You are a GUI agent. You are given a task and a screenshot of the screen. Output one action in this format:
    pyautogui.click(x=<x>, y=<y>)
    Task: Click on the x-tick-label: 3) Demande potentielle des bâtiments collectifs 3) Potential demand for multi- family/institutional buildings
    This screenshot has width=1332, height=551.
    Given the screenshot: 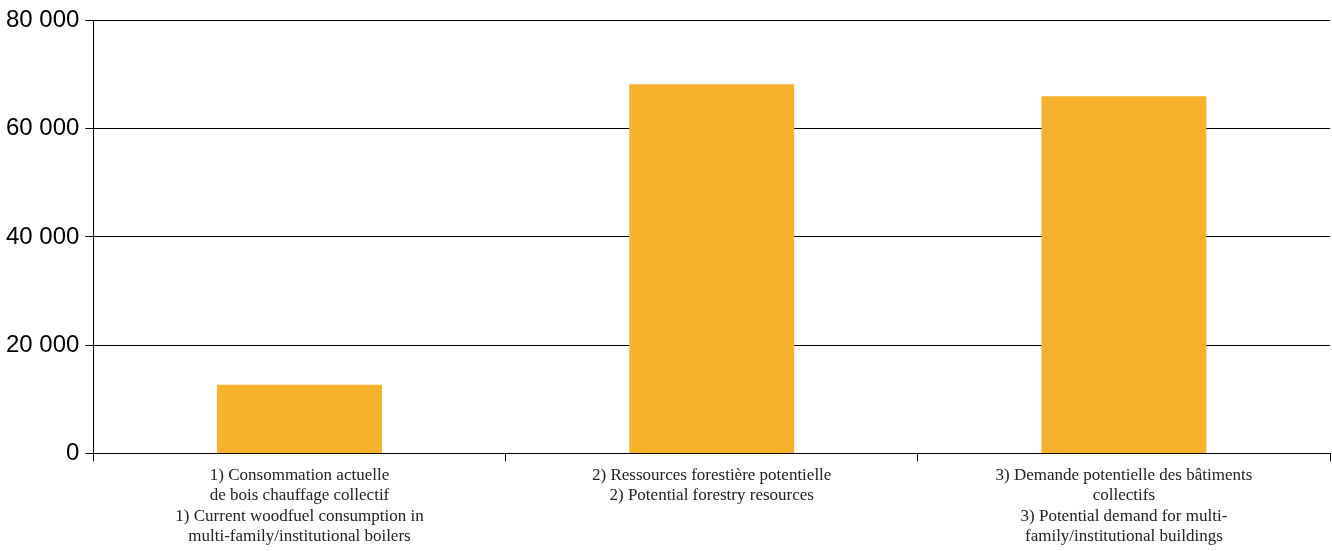 What is the action you would take?
    pyautogui.click(x=1124, y=505)
    